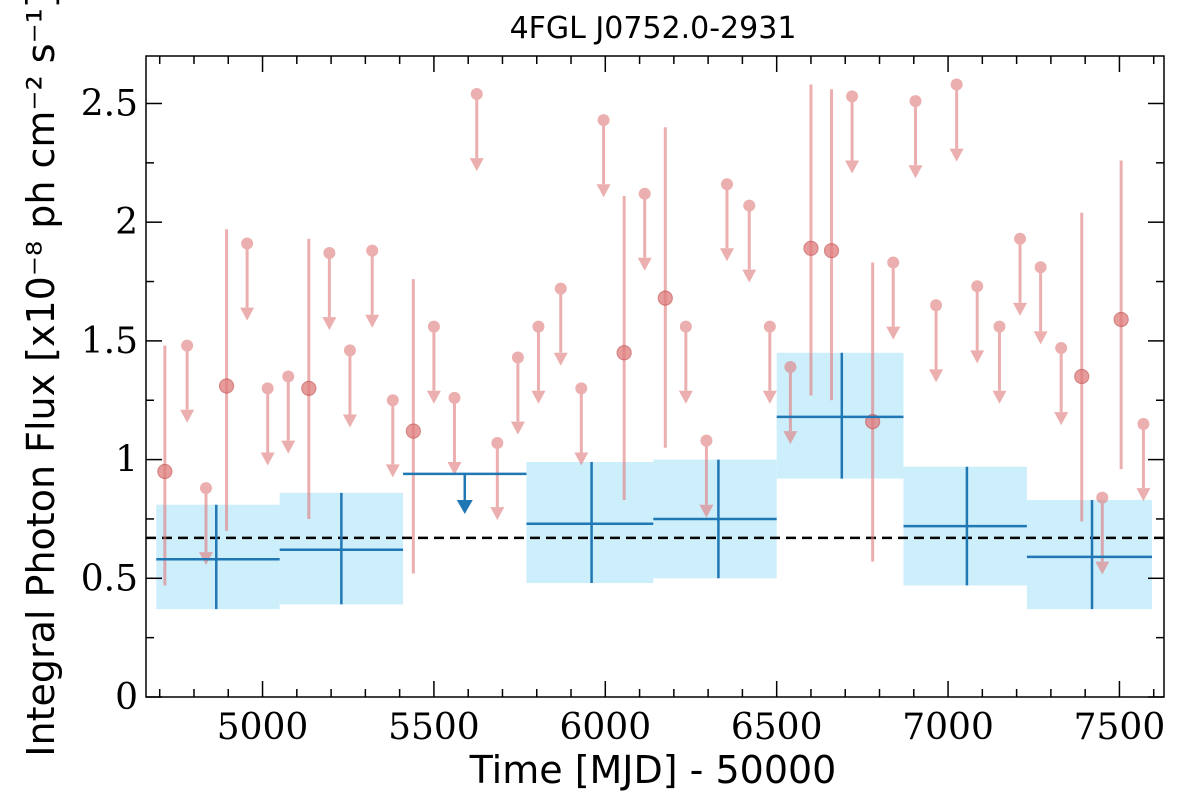 This screenshot has width=1200, height=800. Describe the element at coordinates (109, 341) in the screenshot. I see `y-tick-label: 1.5` at that location.